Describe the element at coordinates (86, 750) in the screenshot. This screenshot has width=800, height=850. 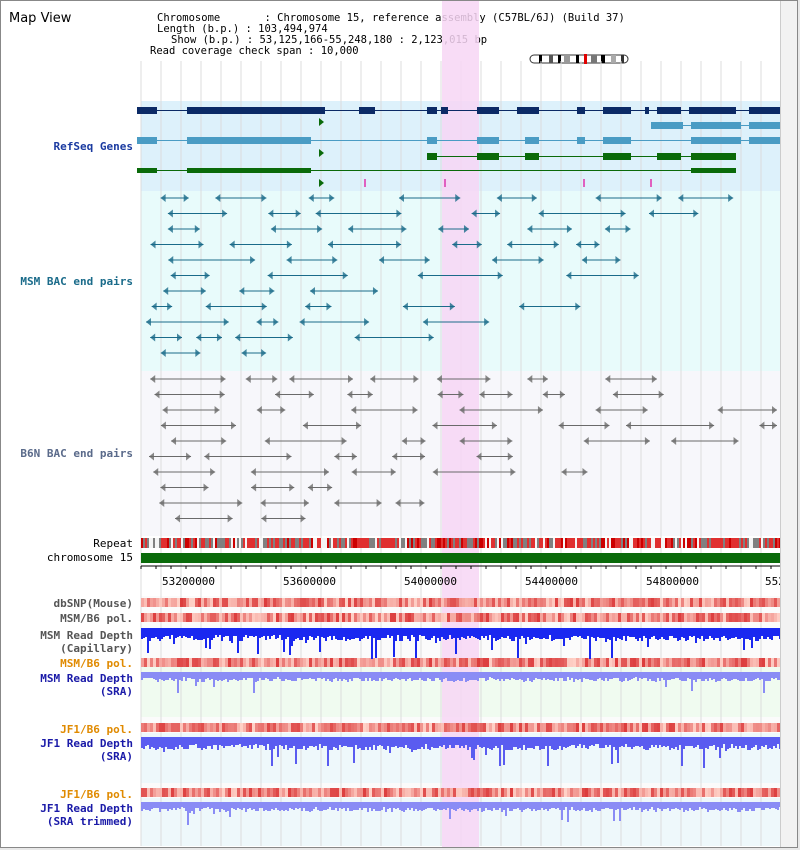
I see `track-label-jf1-depth-sra: JF1 Read Depth (SRA)` at that location.